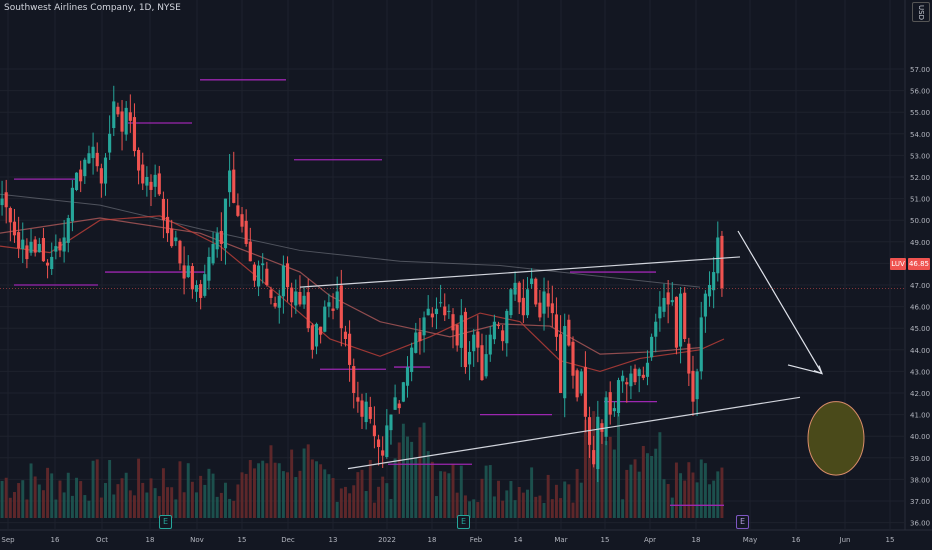 This screenshot has width=932, height=550. What do you see at coordinates (560, 540) in the screenshot?
I see `x-tick-label: Mar` at bounding box center [560, 540].